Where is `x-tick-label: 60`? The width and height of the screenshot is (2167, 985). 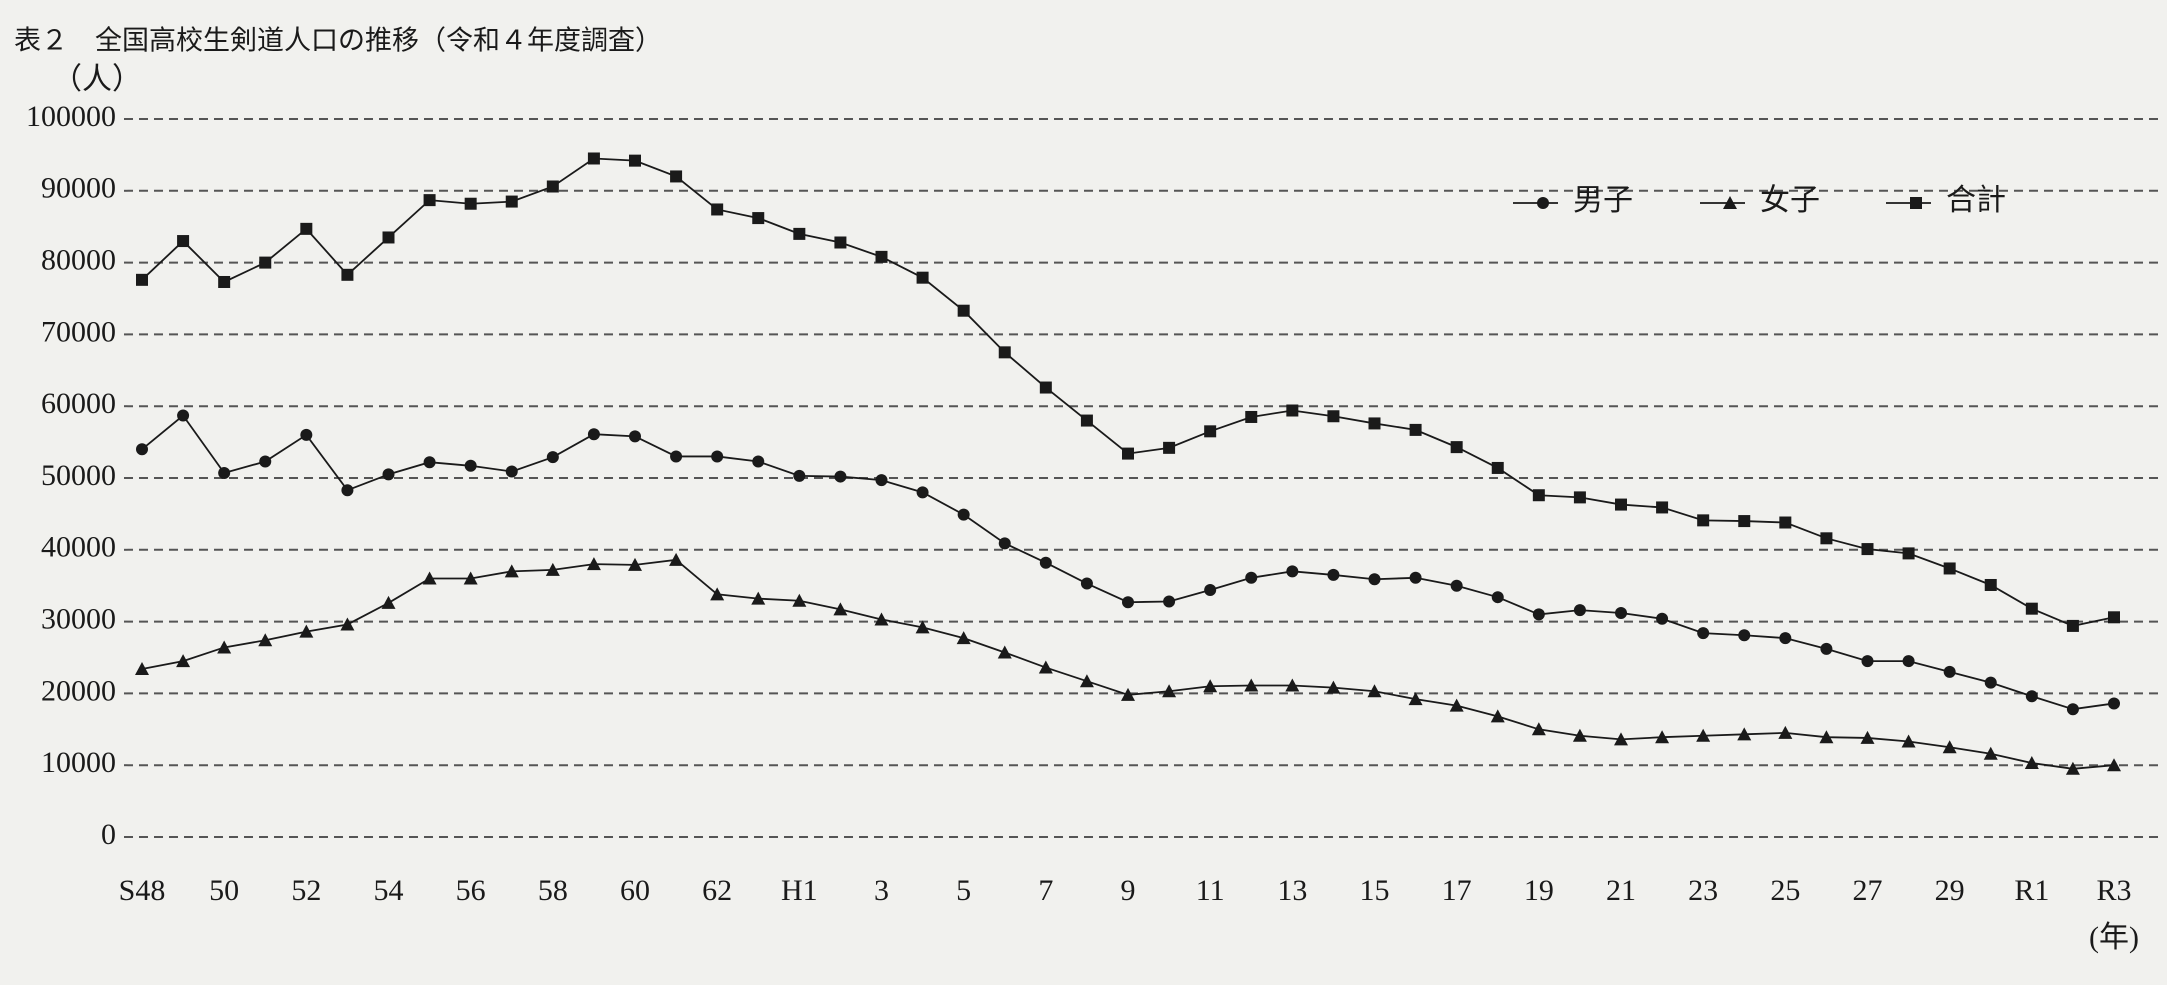
x-tick-label: 60 is located at coordinates (635, 890).